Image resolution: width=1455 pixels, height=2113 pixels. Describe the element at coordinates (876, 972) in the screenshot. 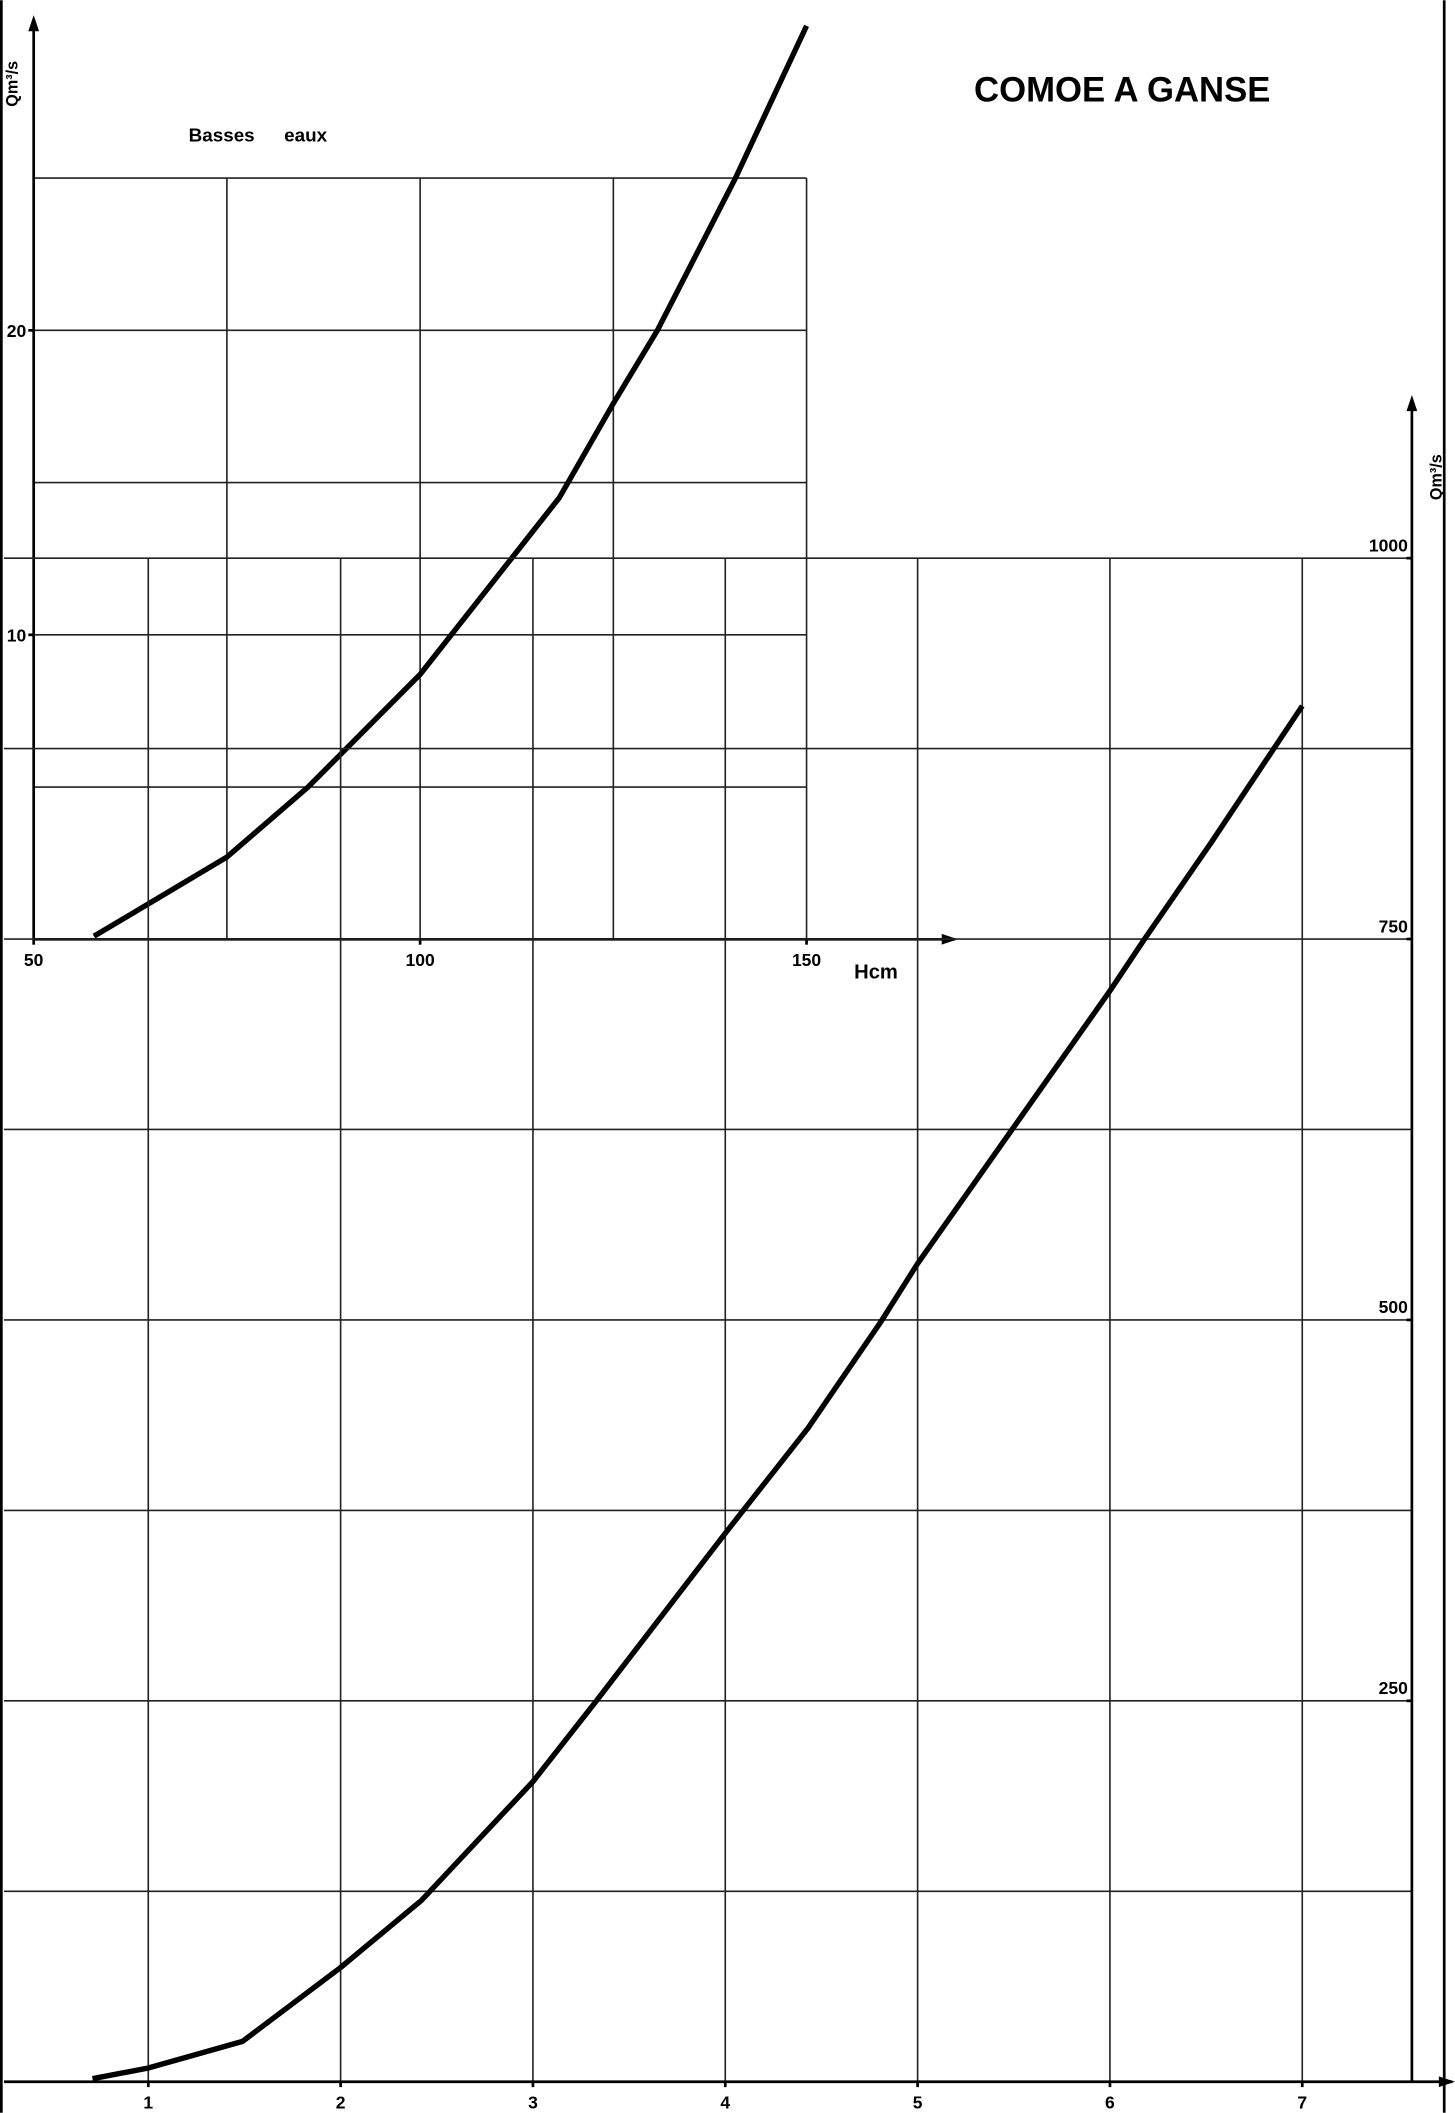

I see `x-axis-label: Hcm` at that location.